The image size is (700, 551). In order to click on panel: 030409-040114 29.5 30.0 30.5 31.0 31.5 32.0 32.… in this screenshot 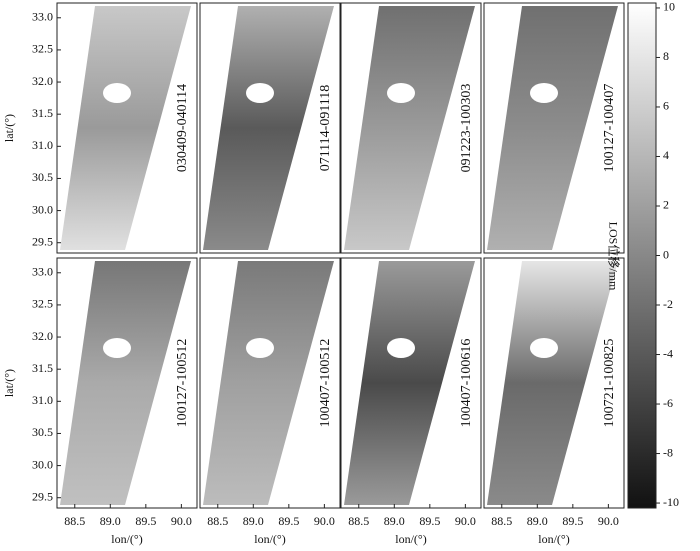, I will do `click(100, 128)`.